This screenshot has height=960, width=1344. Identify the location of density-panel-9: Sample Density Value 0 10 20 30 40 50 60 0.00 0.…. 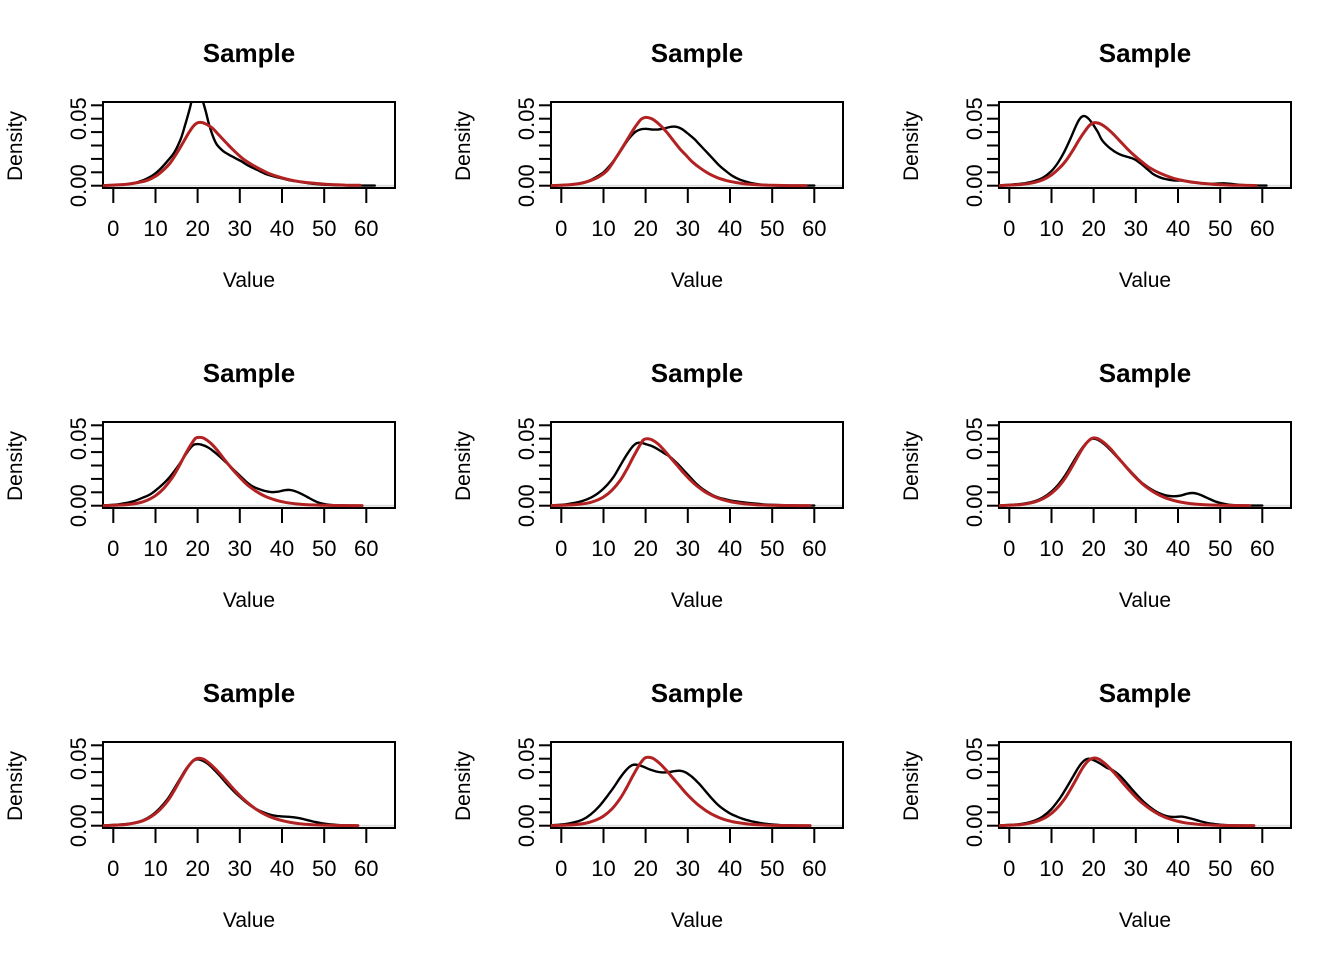
(1120, 800).